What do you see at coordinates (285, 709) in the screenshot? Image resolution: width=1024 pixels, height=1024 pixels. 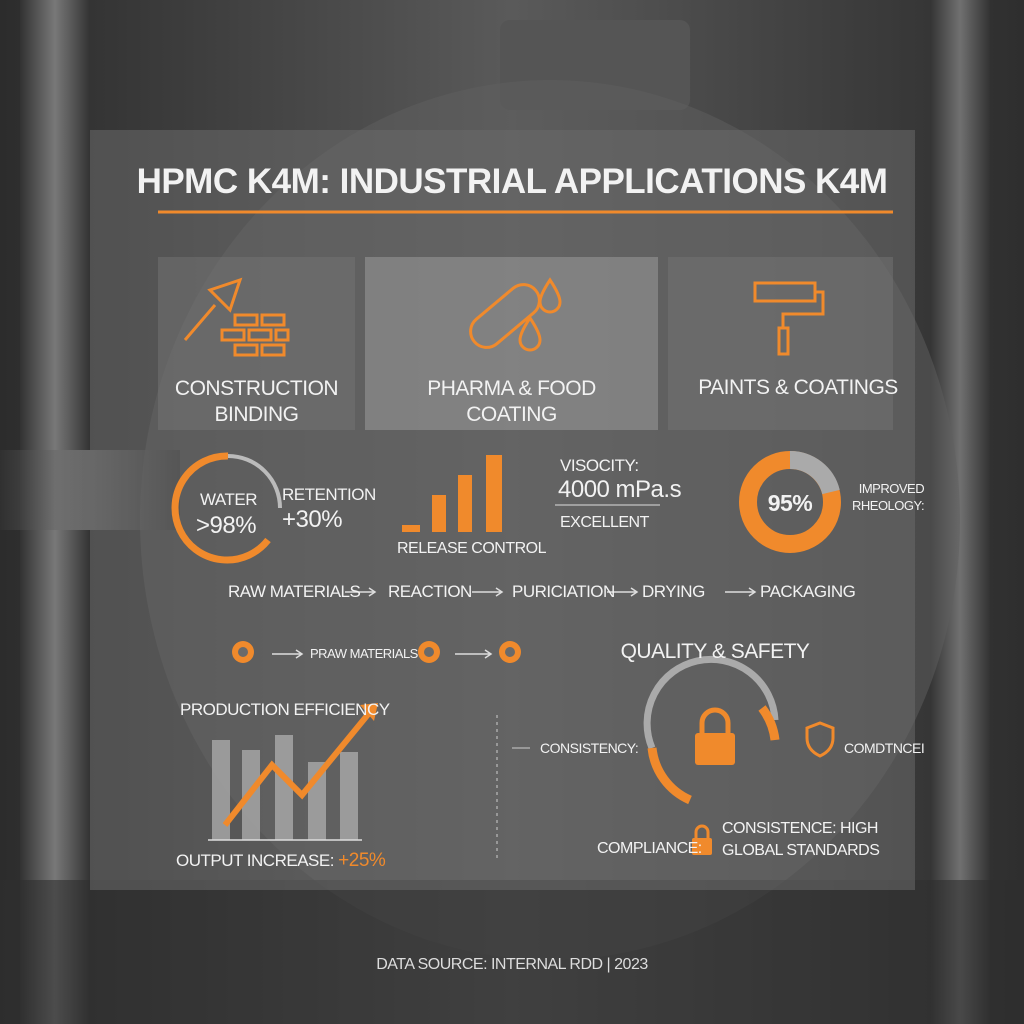 I see `section-title: PRODUCTION EFFICIENCY` at bounding box center [285, 709].